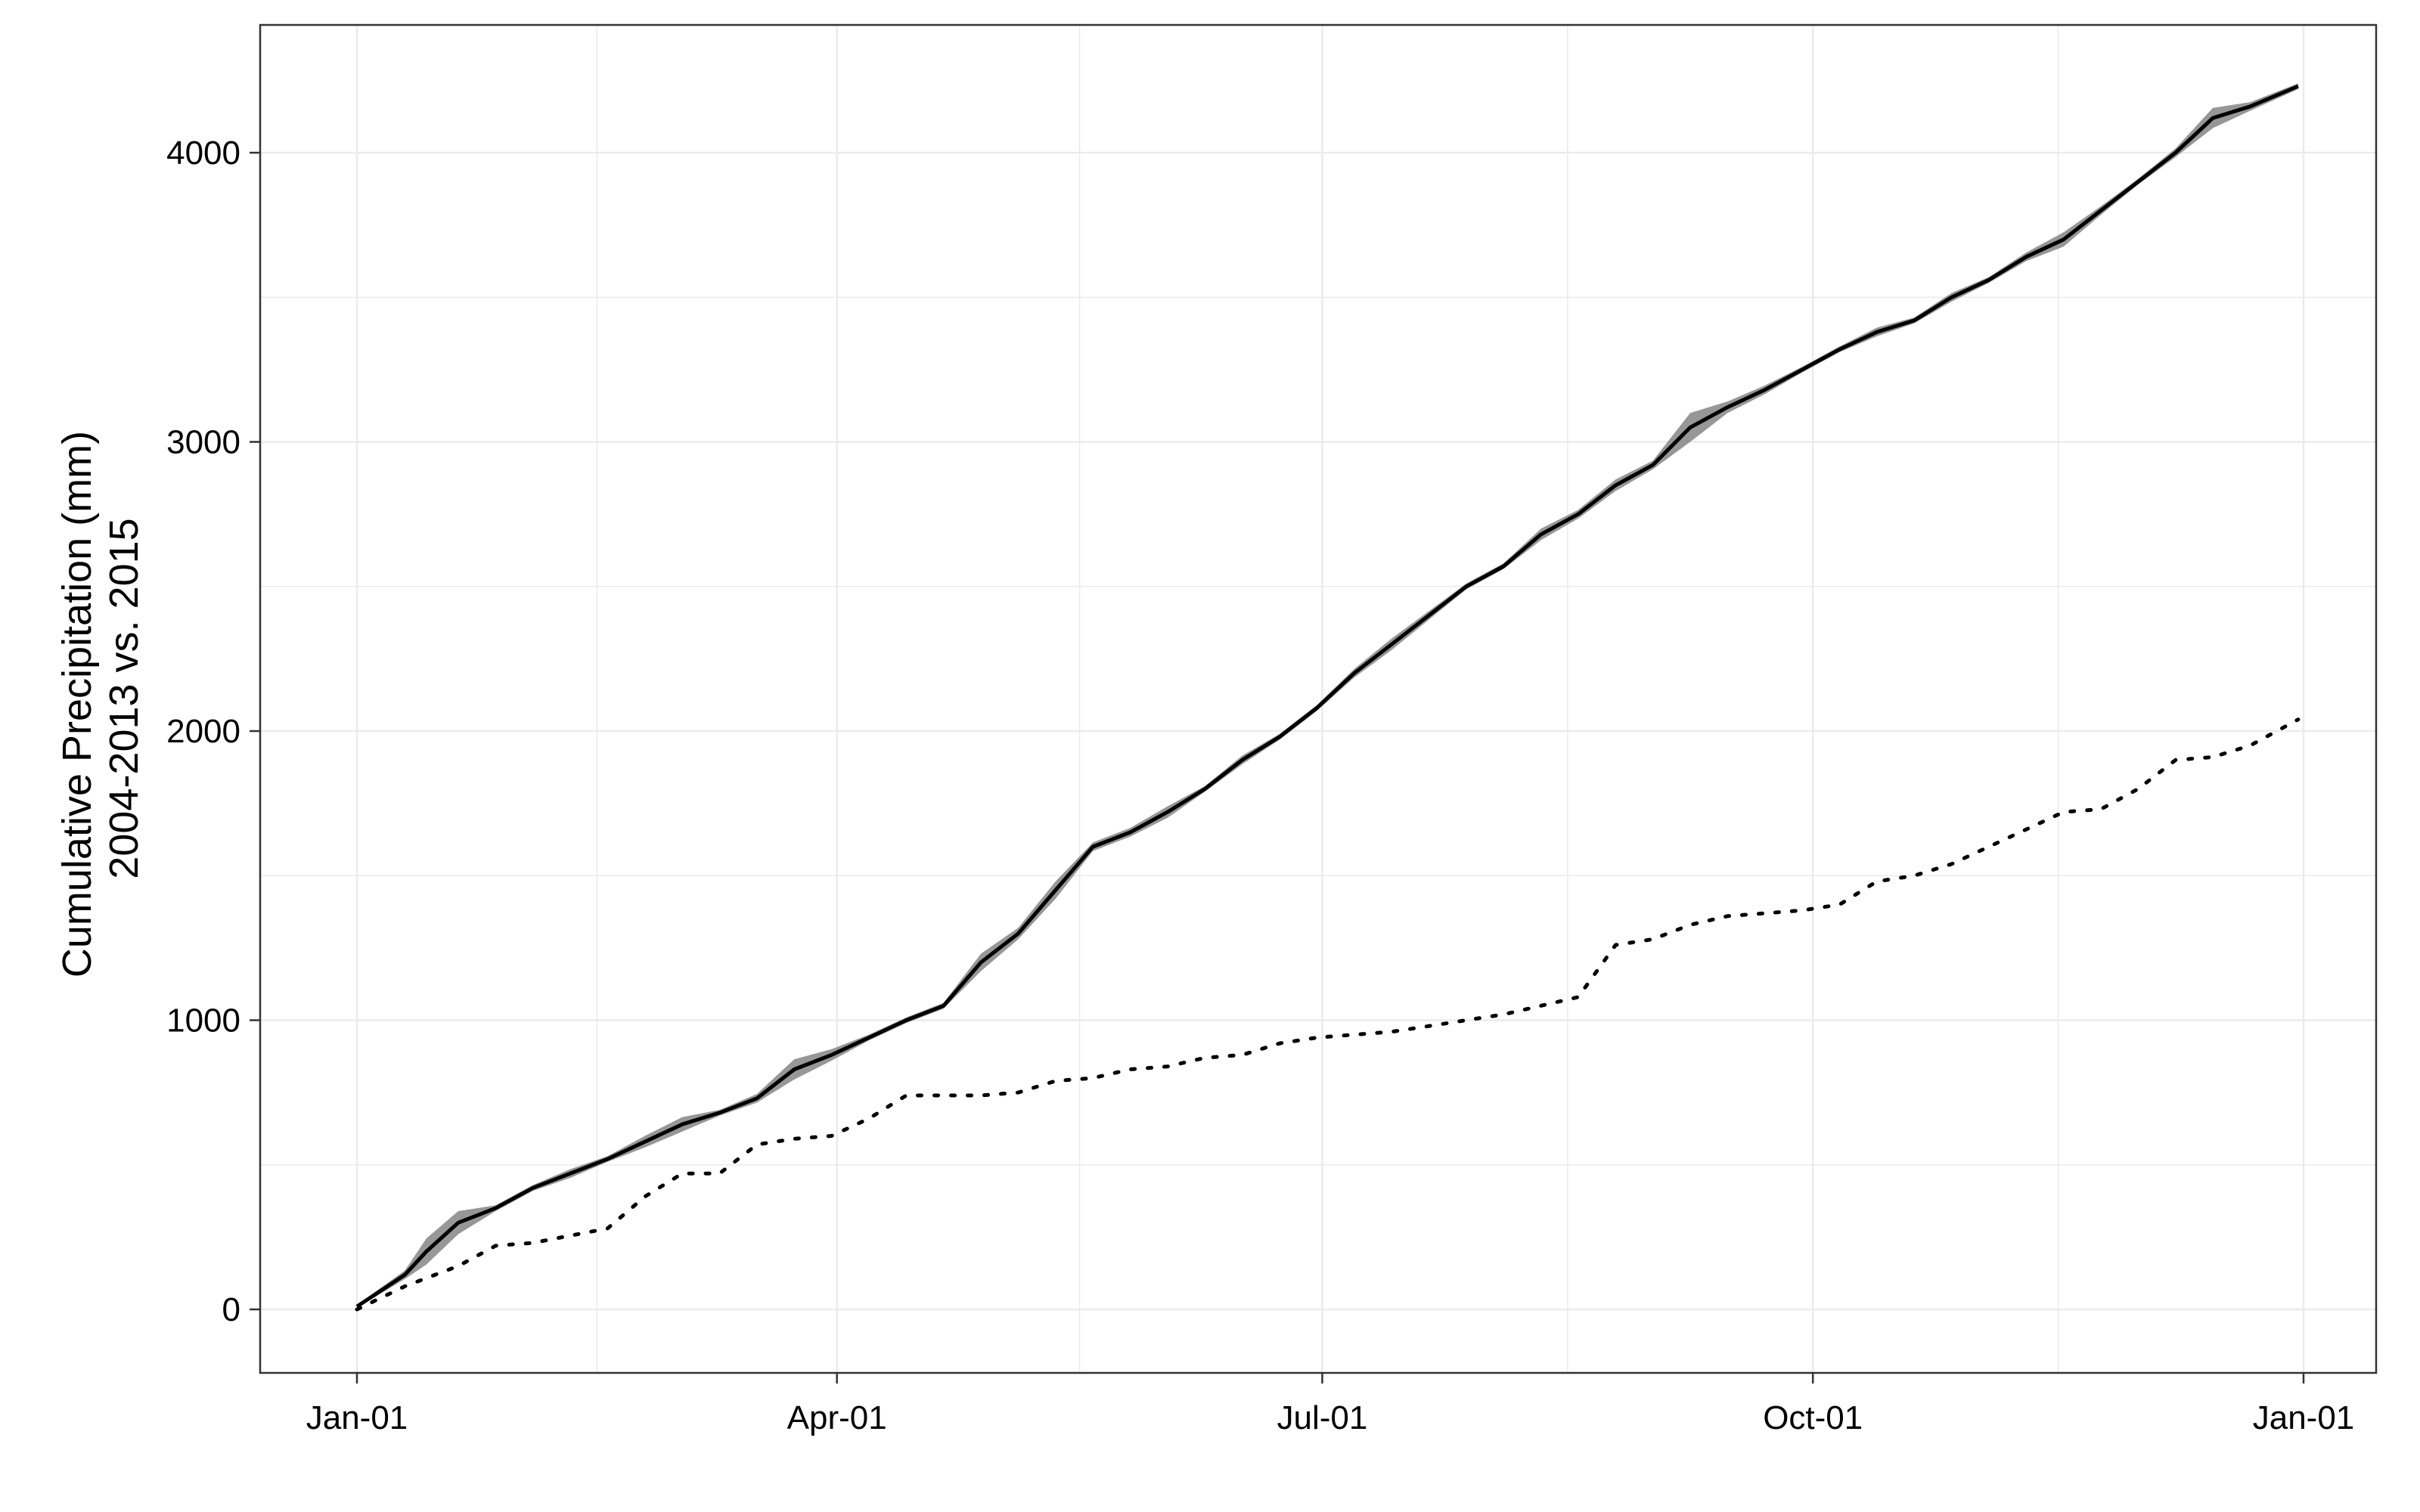 This screenshot has height=1512, width=2420. Describe the element at coordinates (124, 698) in the screenshot. I see `y-axis-title-line-2: 2004-2013 vs. 2015` at that location.